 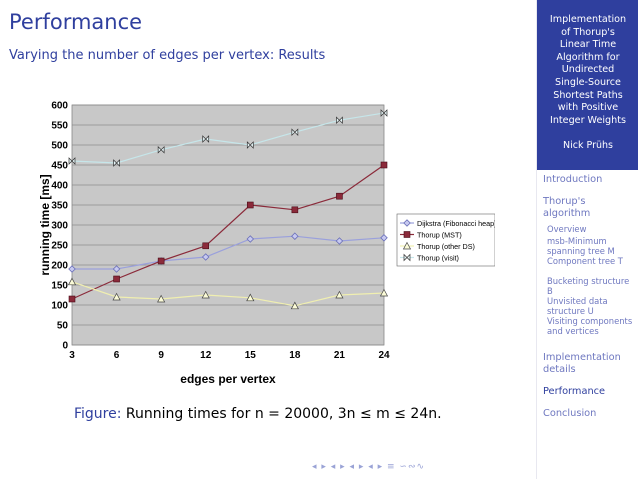 I want to click on legend-label: Dijkstra (Fibonacci heap), so click(x=456, y=223).